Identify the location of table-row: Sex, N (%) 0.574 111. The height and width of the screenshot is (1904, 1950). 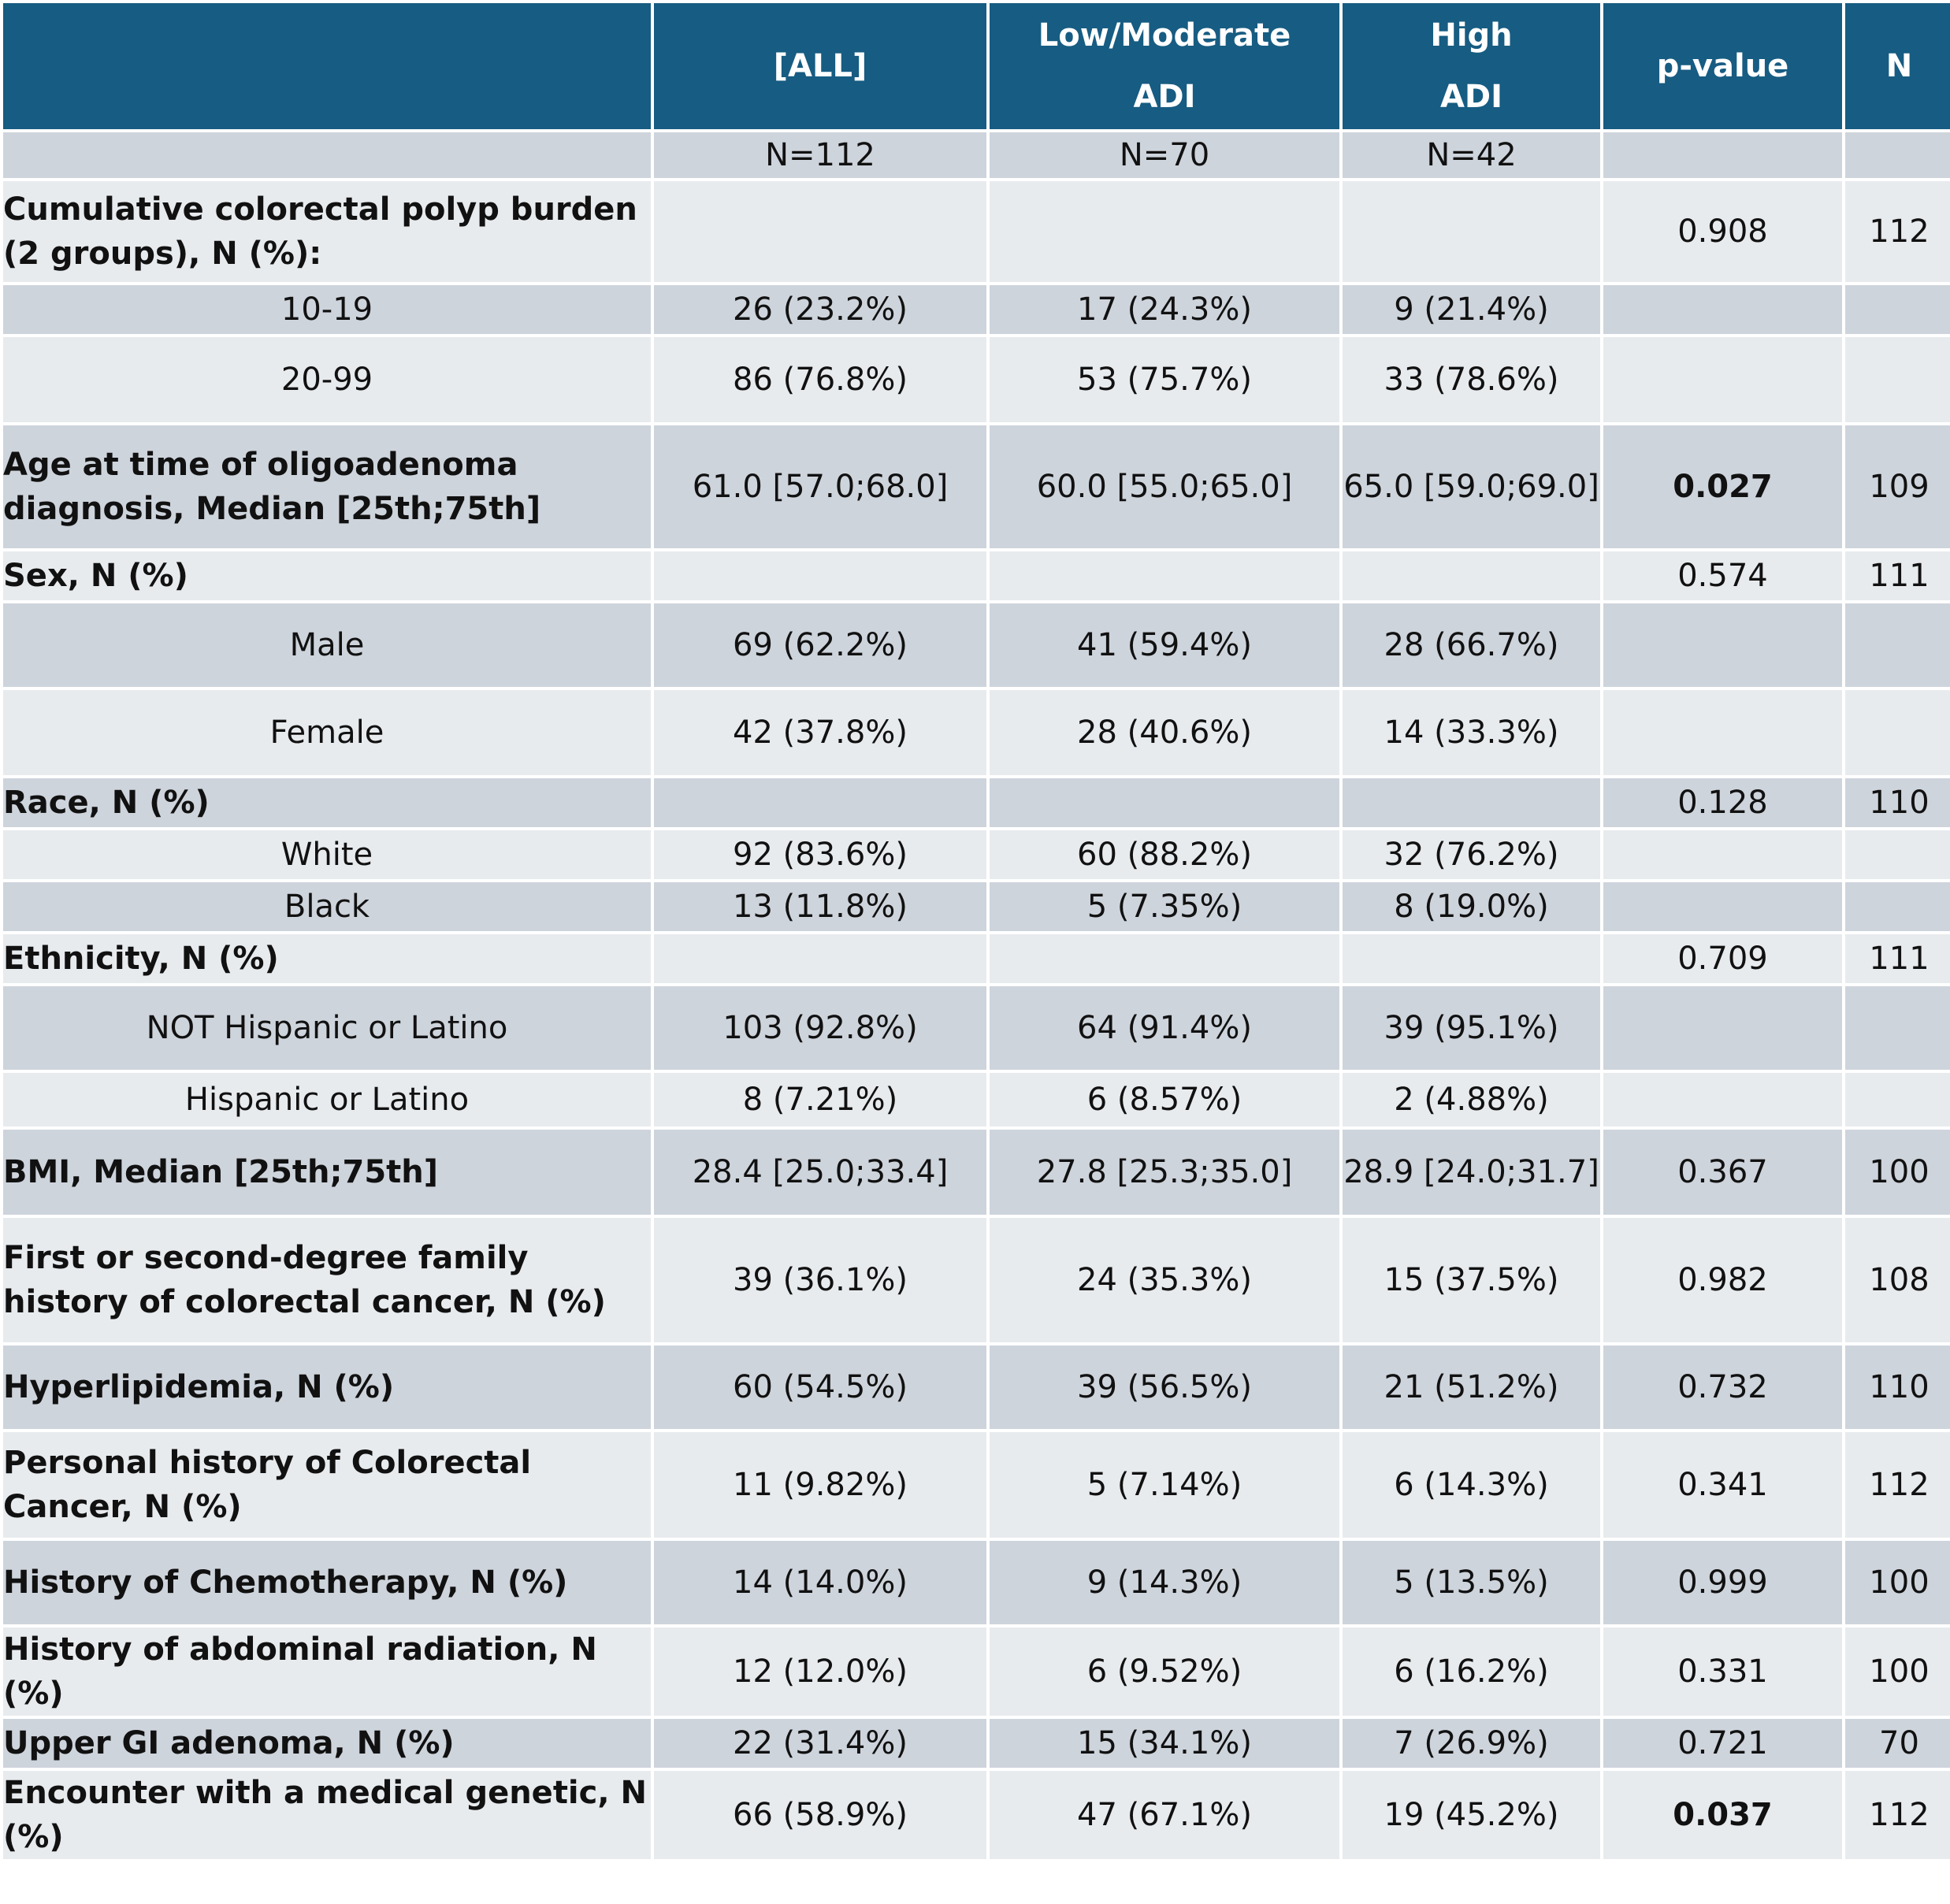
(976, 575).